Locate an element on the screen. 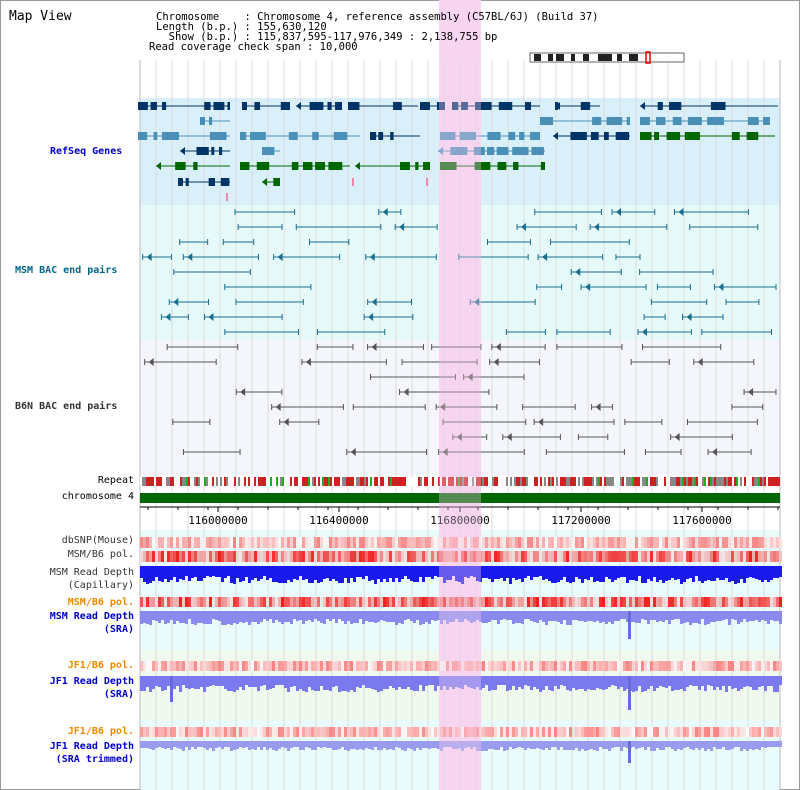 The image size is (800, 790). track-label-jf1-b6-pol-2: JF1/B6 pol. is located at coordinates (100, 731).